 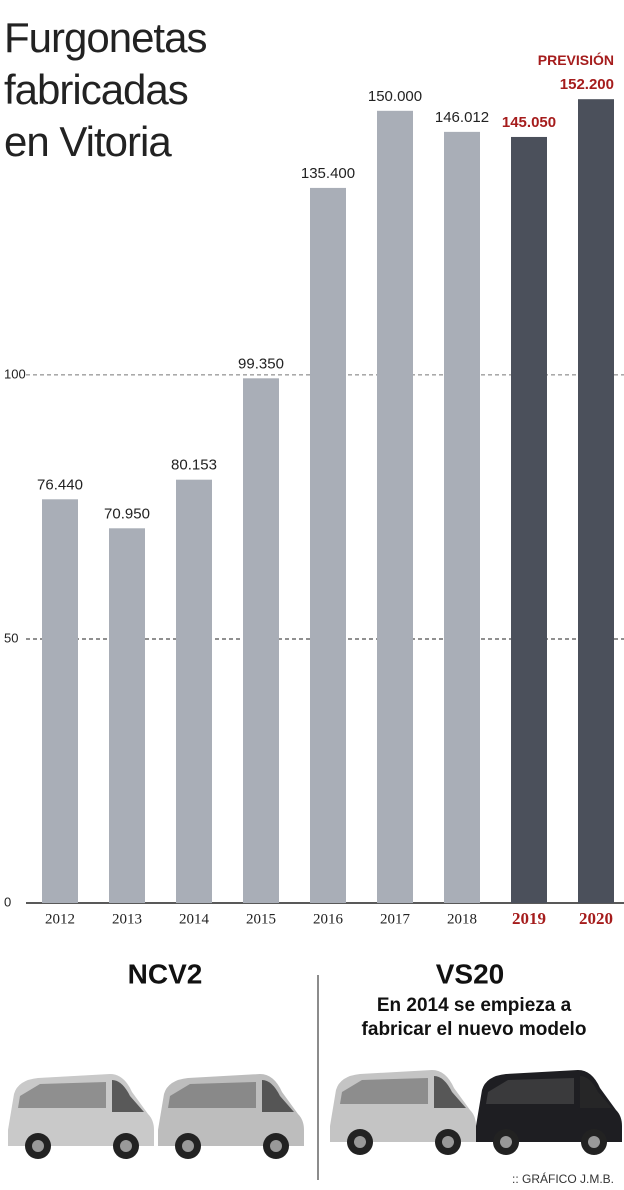 What do you see at coordinates (15, 373) in the screenshot?
I see `y-tick-label: 100` at bounding box center [15, 373].